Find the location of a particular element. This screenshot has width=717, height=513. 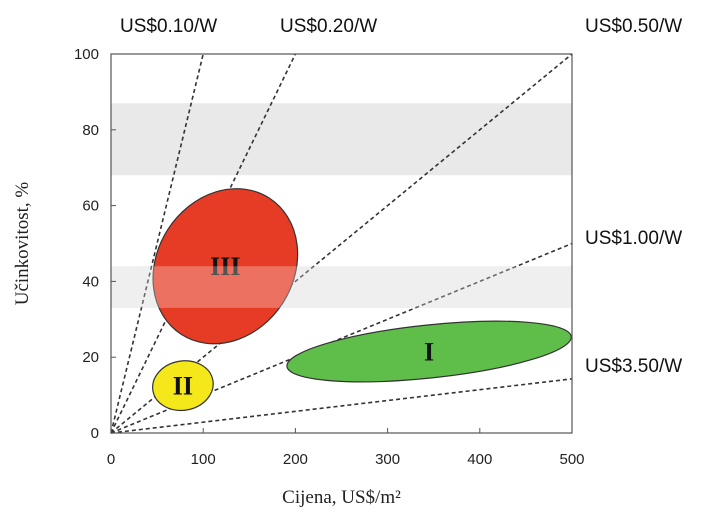

x-tick-label: 300 is located at coordinates (387, 459).